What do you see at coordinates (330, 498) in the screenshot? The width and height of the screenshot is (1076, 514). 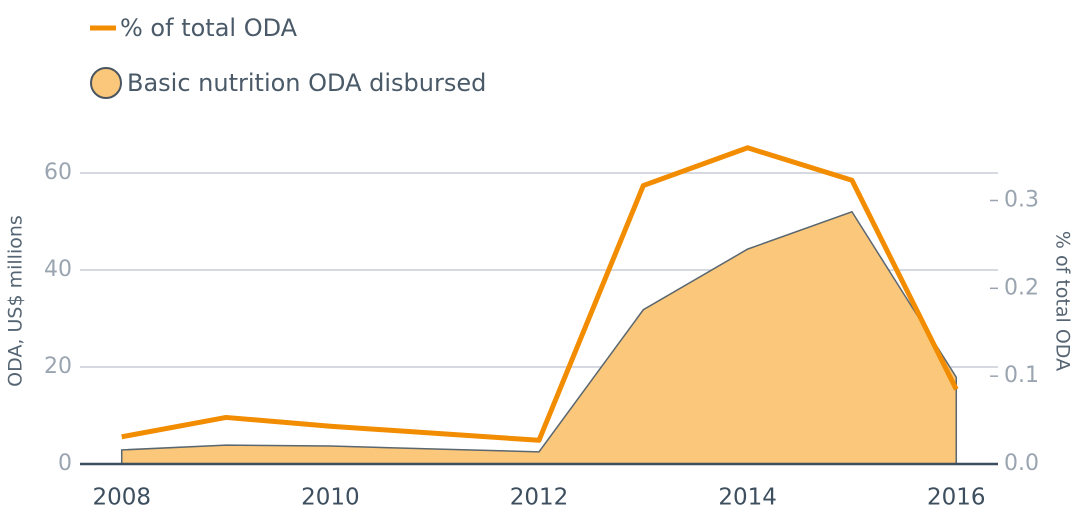 I see `x-tick-label: 2010` at bounding box center [330, 498].